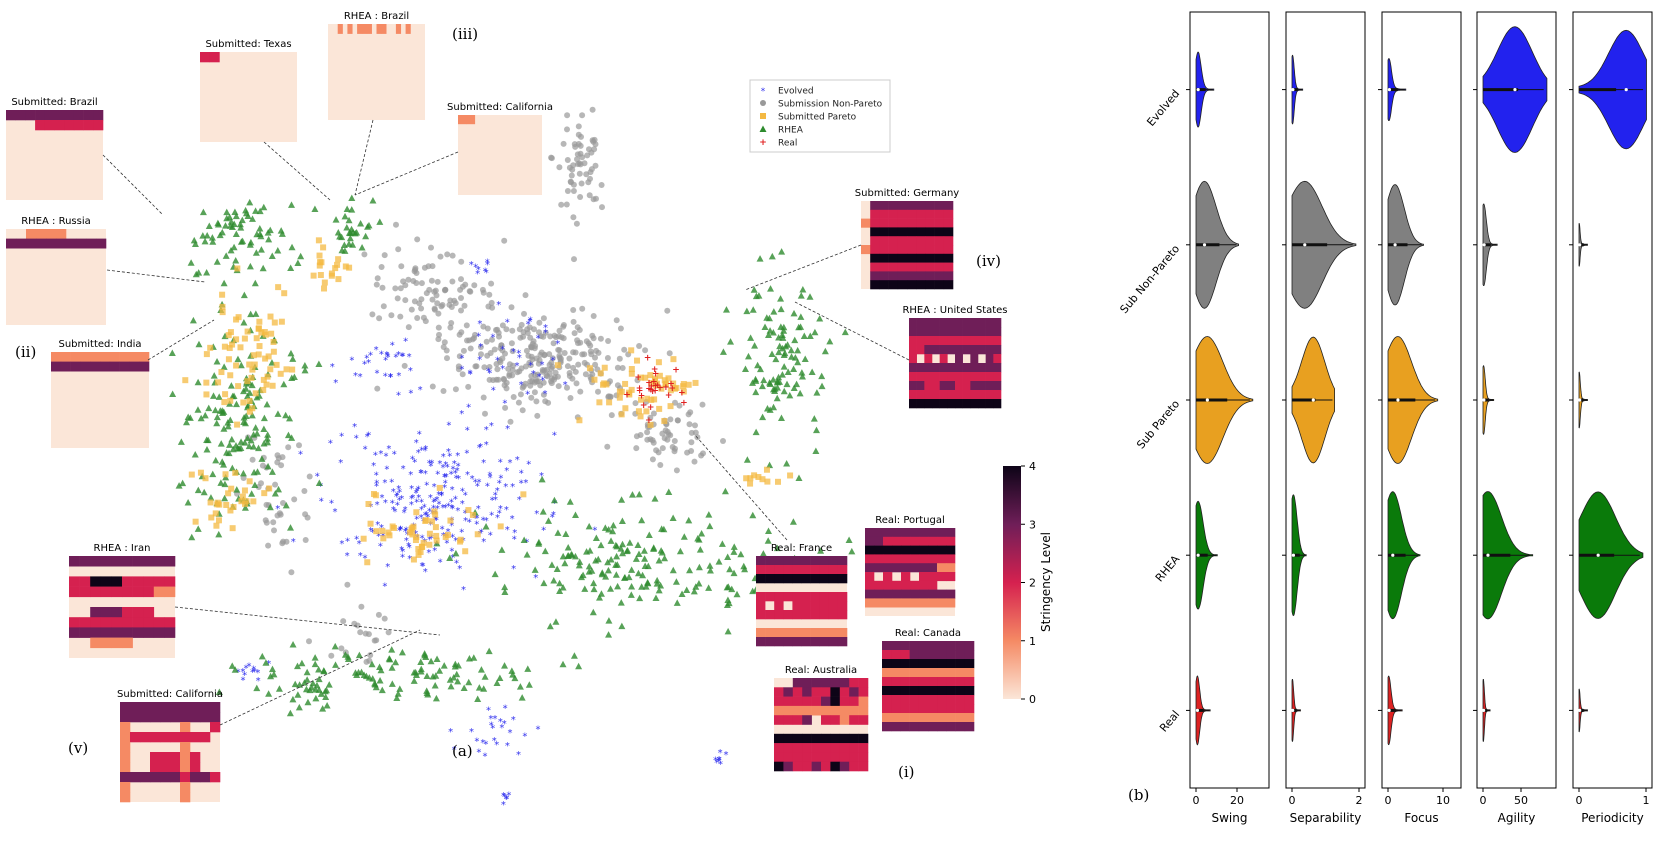 Image resolution: width=1661 pixels, height=859 pixels. Describe the element at coordinates (1046, 582) in the screenshot. I see `colorbar-label: Stringency Level` at that location.